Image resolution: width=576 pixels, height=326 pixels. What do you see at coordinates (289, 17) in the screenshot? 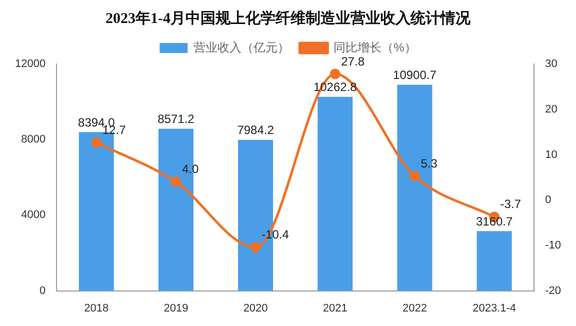
I see `chart-title: 2023年1-4月中国规上化学纤维制造业营业收入统计情况` at bounding box center [289, 17].